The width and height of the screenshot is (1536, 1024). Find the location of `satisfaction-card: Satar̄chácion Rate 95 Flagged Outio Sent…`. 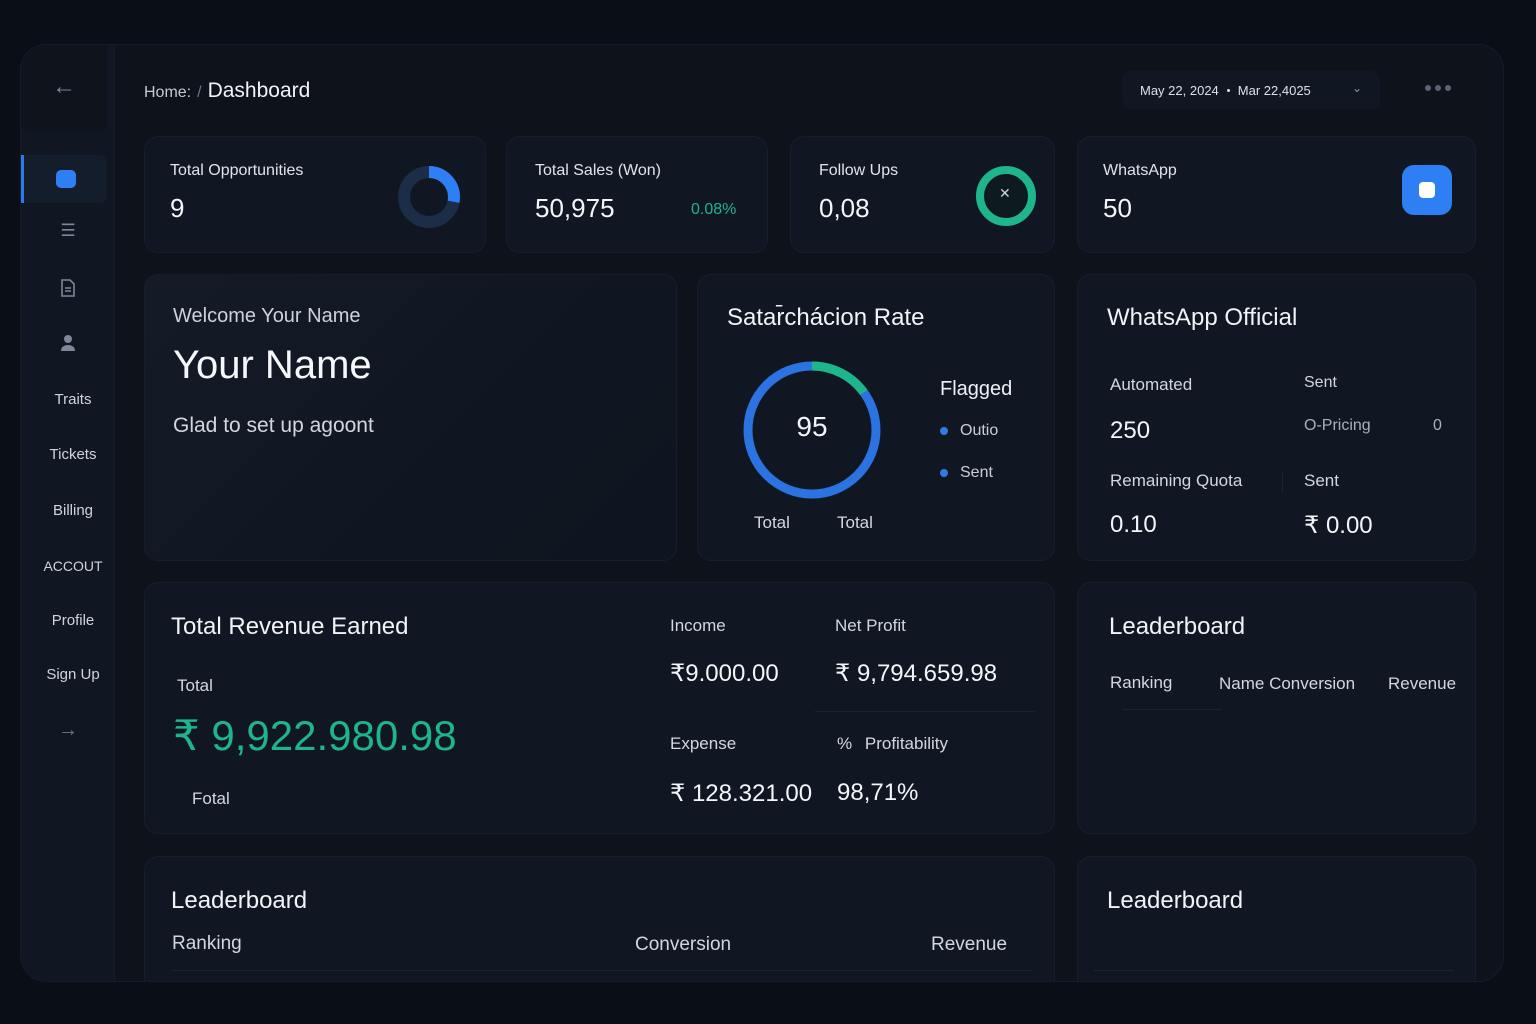

satisfaction-card: Satar̄chácion Rate 95 Flagged Outio Sent… is located at coordinates (876, 417).